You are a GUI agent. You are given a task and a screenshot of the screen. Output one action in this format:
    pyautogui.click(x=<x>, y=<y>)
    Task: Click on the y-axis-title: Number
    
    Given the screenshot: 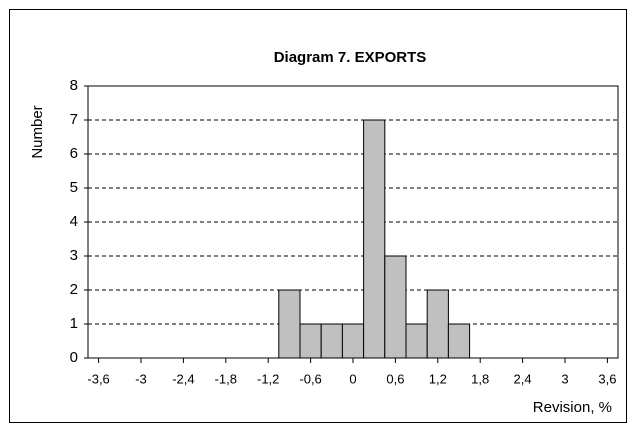 What is the action you would take?
    pyautogui.click(x=37, y=131)
    